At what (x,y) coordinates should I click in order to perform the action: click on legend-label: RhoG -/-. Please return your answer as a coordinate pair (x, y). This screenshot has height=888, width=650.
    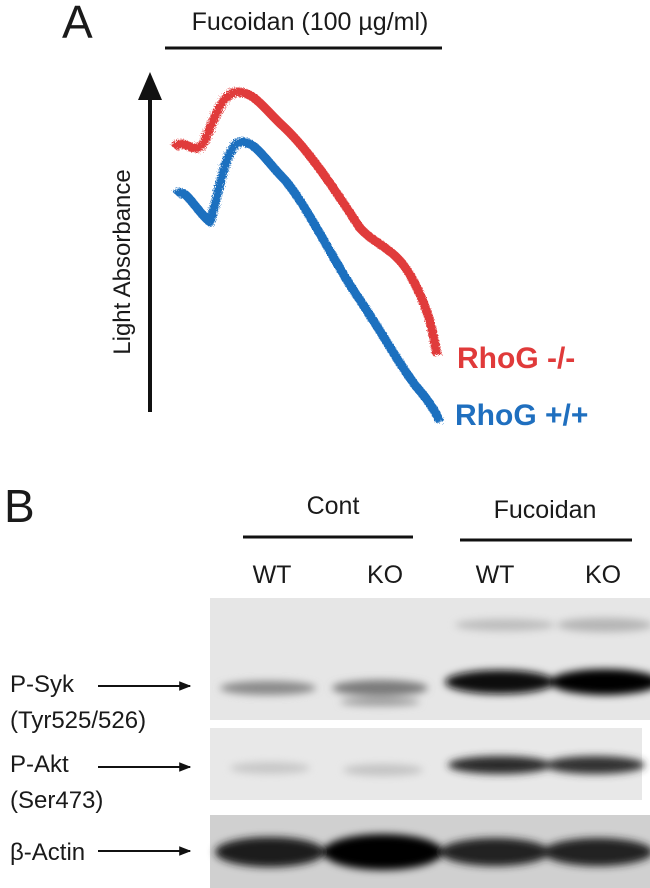
    Looking at the image, I should click on (516, 358).